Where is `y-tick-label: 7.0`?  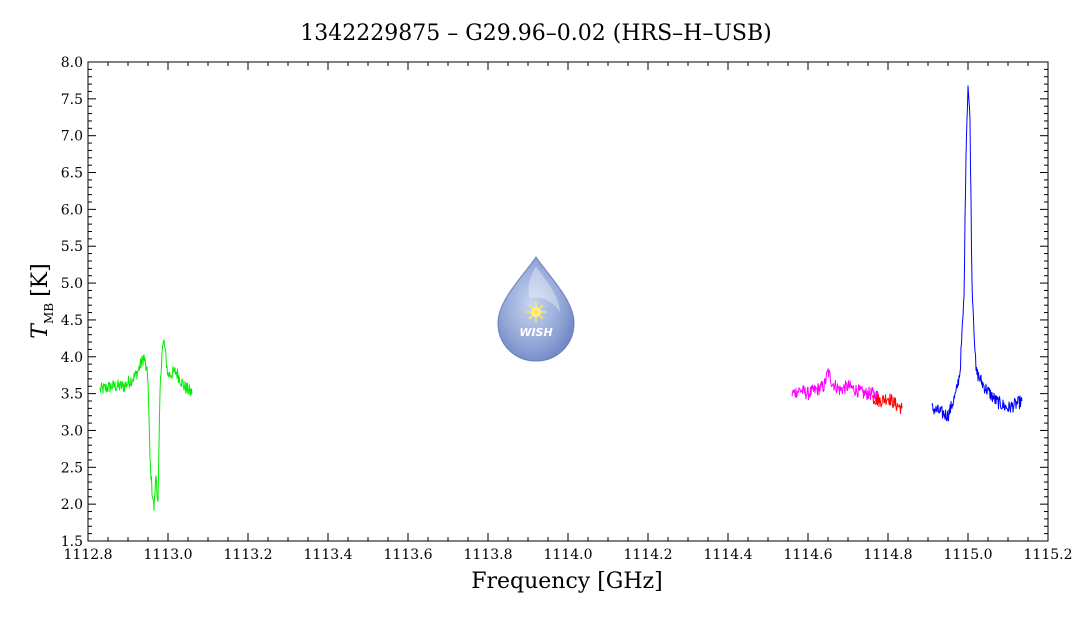 y-tick-label: 7.0 is located at coordinates (72, 137).